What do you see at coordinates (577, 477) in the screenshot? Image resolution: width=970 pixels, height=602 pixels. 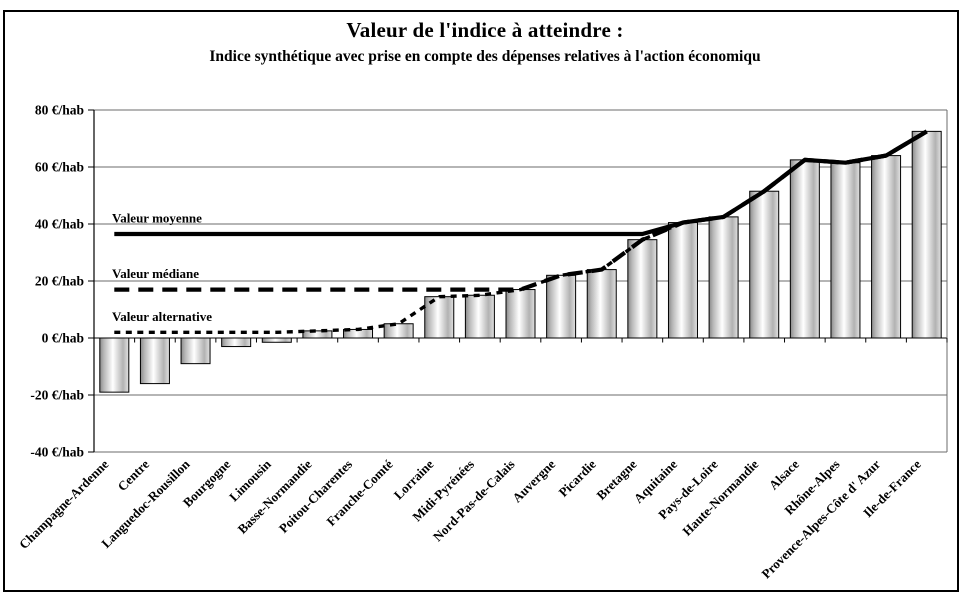 I see `category-label: Picardie` at bounding box center [577, 477].